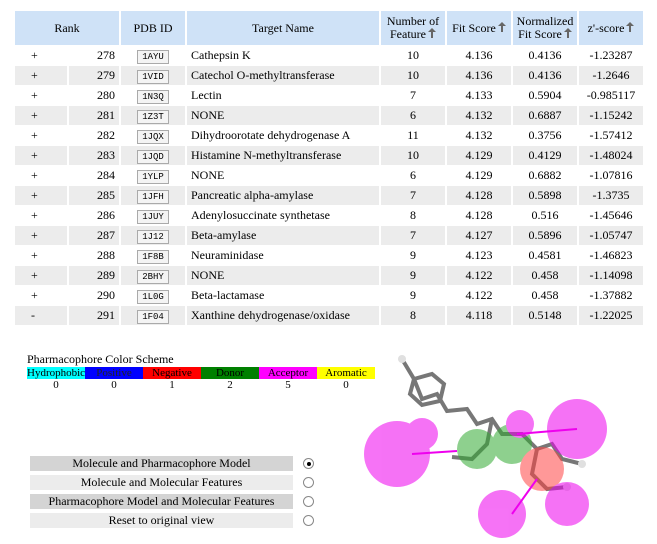 This screenshot has width=657, height=544. What do you see at coordinates (153, 76) in the screenshot?
I see `pdb-button: 1VID` at bounding box center [153, 76].